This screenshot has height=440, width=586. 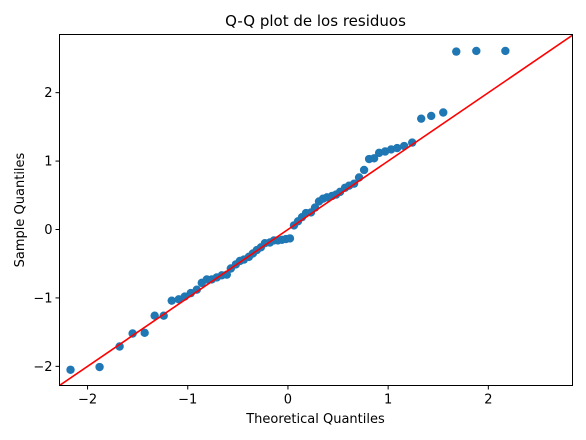 I want to click on x-tick-label: 1, so click(x=388, y=400).